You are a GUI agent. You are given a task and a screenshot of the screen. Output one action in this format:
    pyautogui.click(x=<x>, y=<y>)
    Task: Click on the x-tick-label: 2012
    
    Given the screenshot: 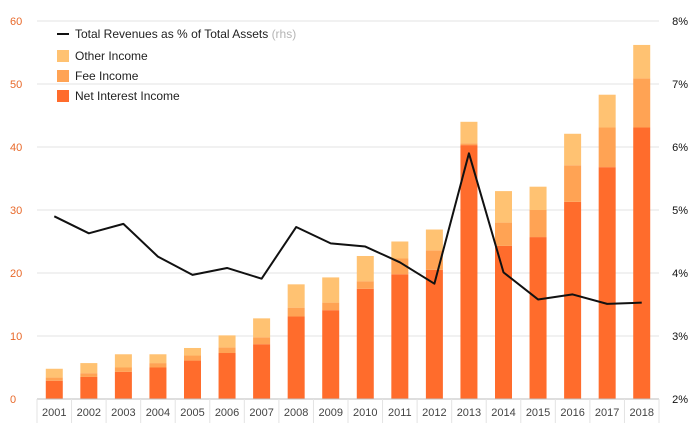 What is the action you would take?
    pyautogui.click(x=434, y=413)
    